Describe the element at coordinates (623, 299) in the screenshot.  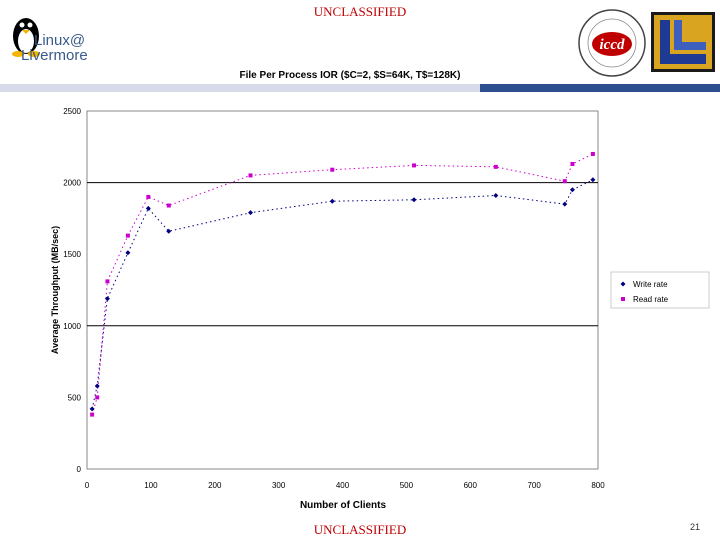
I see `legend-read-marker` at that location.